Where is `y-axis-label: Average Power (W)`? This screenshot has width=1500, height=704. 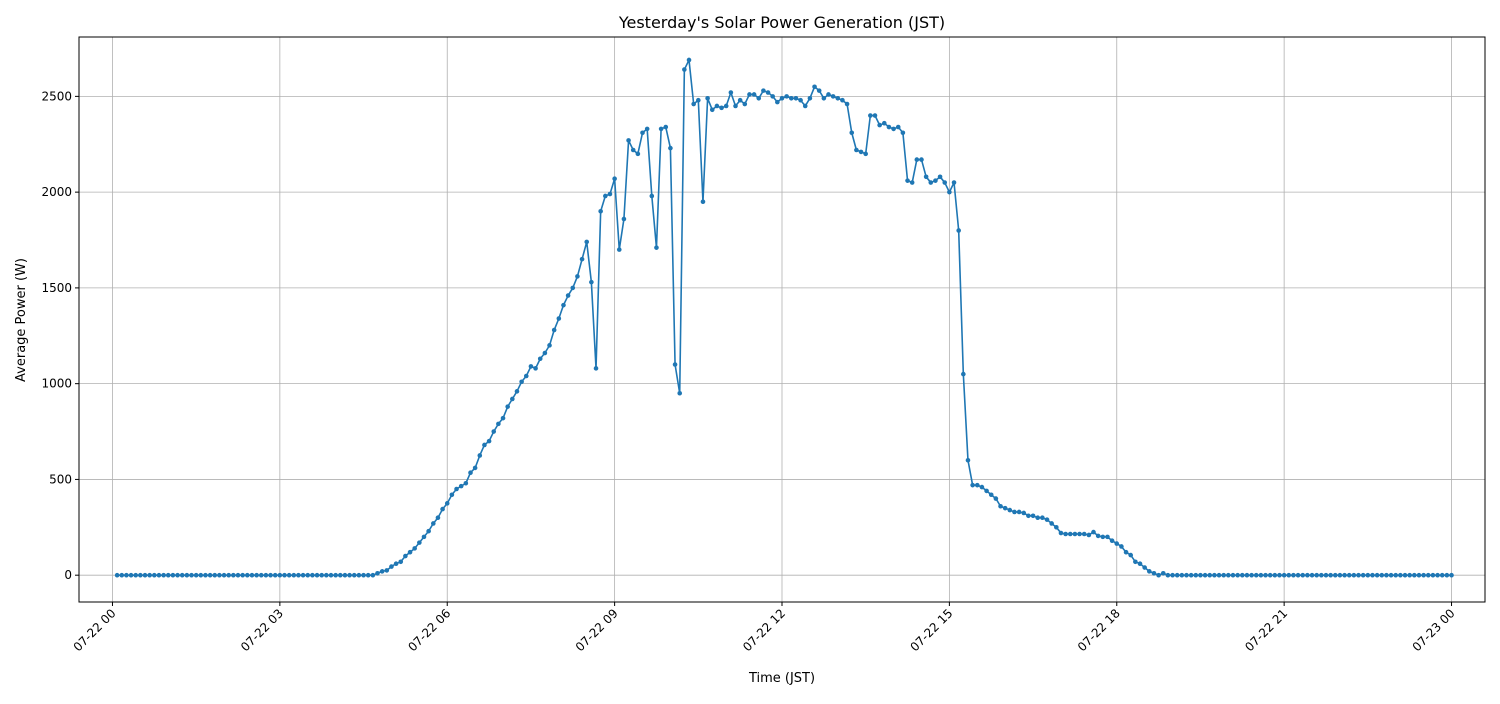
y-axis-label: Average Power (W) is located at coordinates (21, 320).